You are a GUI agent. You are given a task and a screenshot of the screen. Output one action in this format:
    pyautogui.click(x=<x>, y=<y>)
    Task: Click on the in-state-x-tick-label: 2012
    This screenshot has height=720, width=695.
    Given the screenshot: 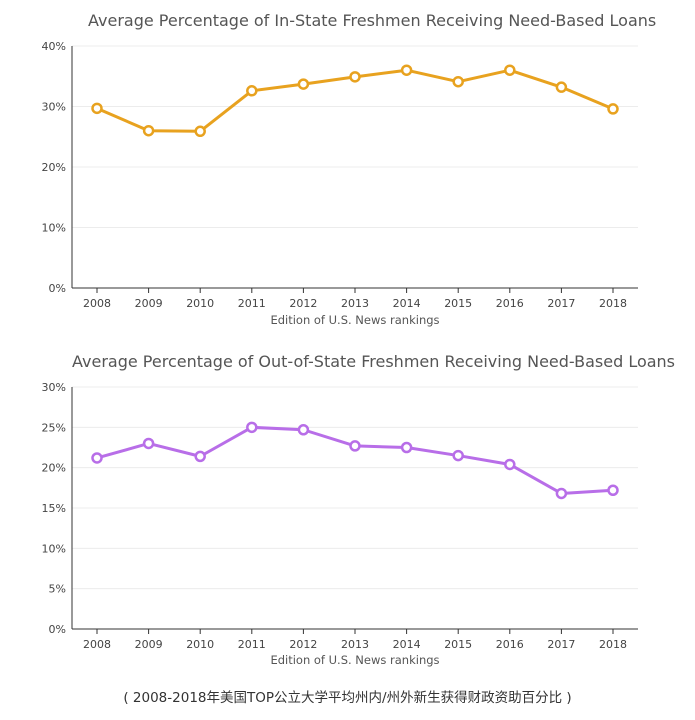 What is the action you would take?
    pyautogui.click(x=303, y=303)
    